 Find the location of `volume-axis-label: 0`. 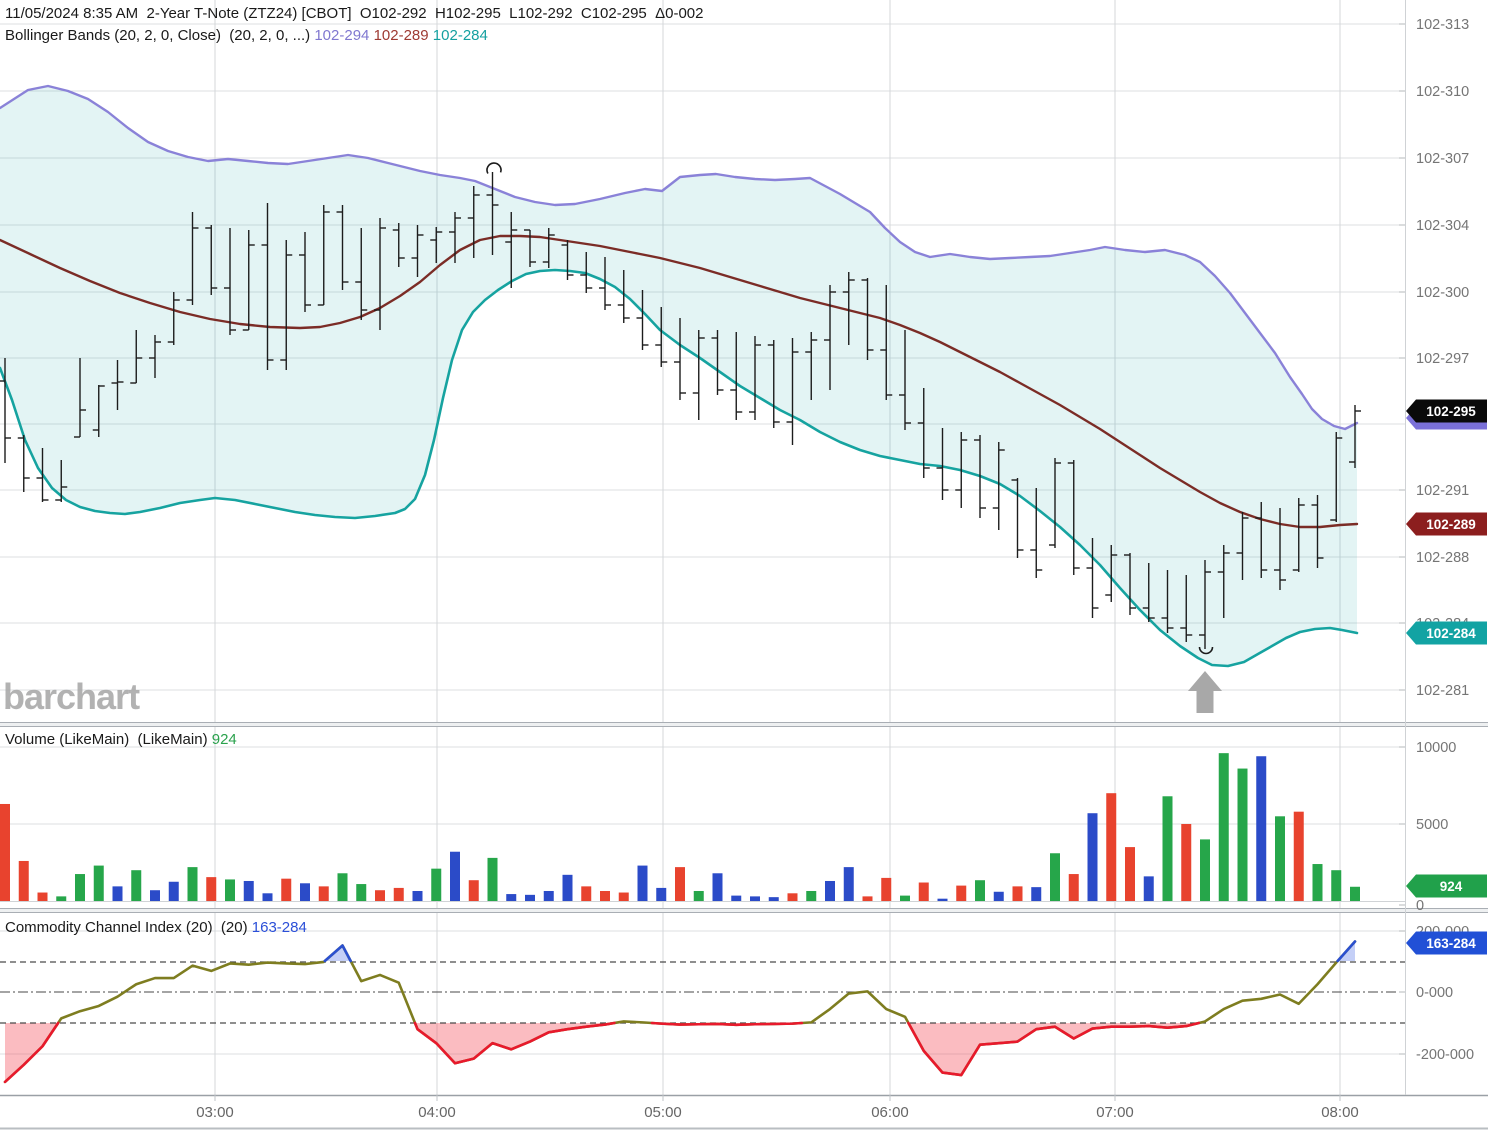

volume-axis-label: 0 is located at coordinates (1420, 906).